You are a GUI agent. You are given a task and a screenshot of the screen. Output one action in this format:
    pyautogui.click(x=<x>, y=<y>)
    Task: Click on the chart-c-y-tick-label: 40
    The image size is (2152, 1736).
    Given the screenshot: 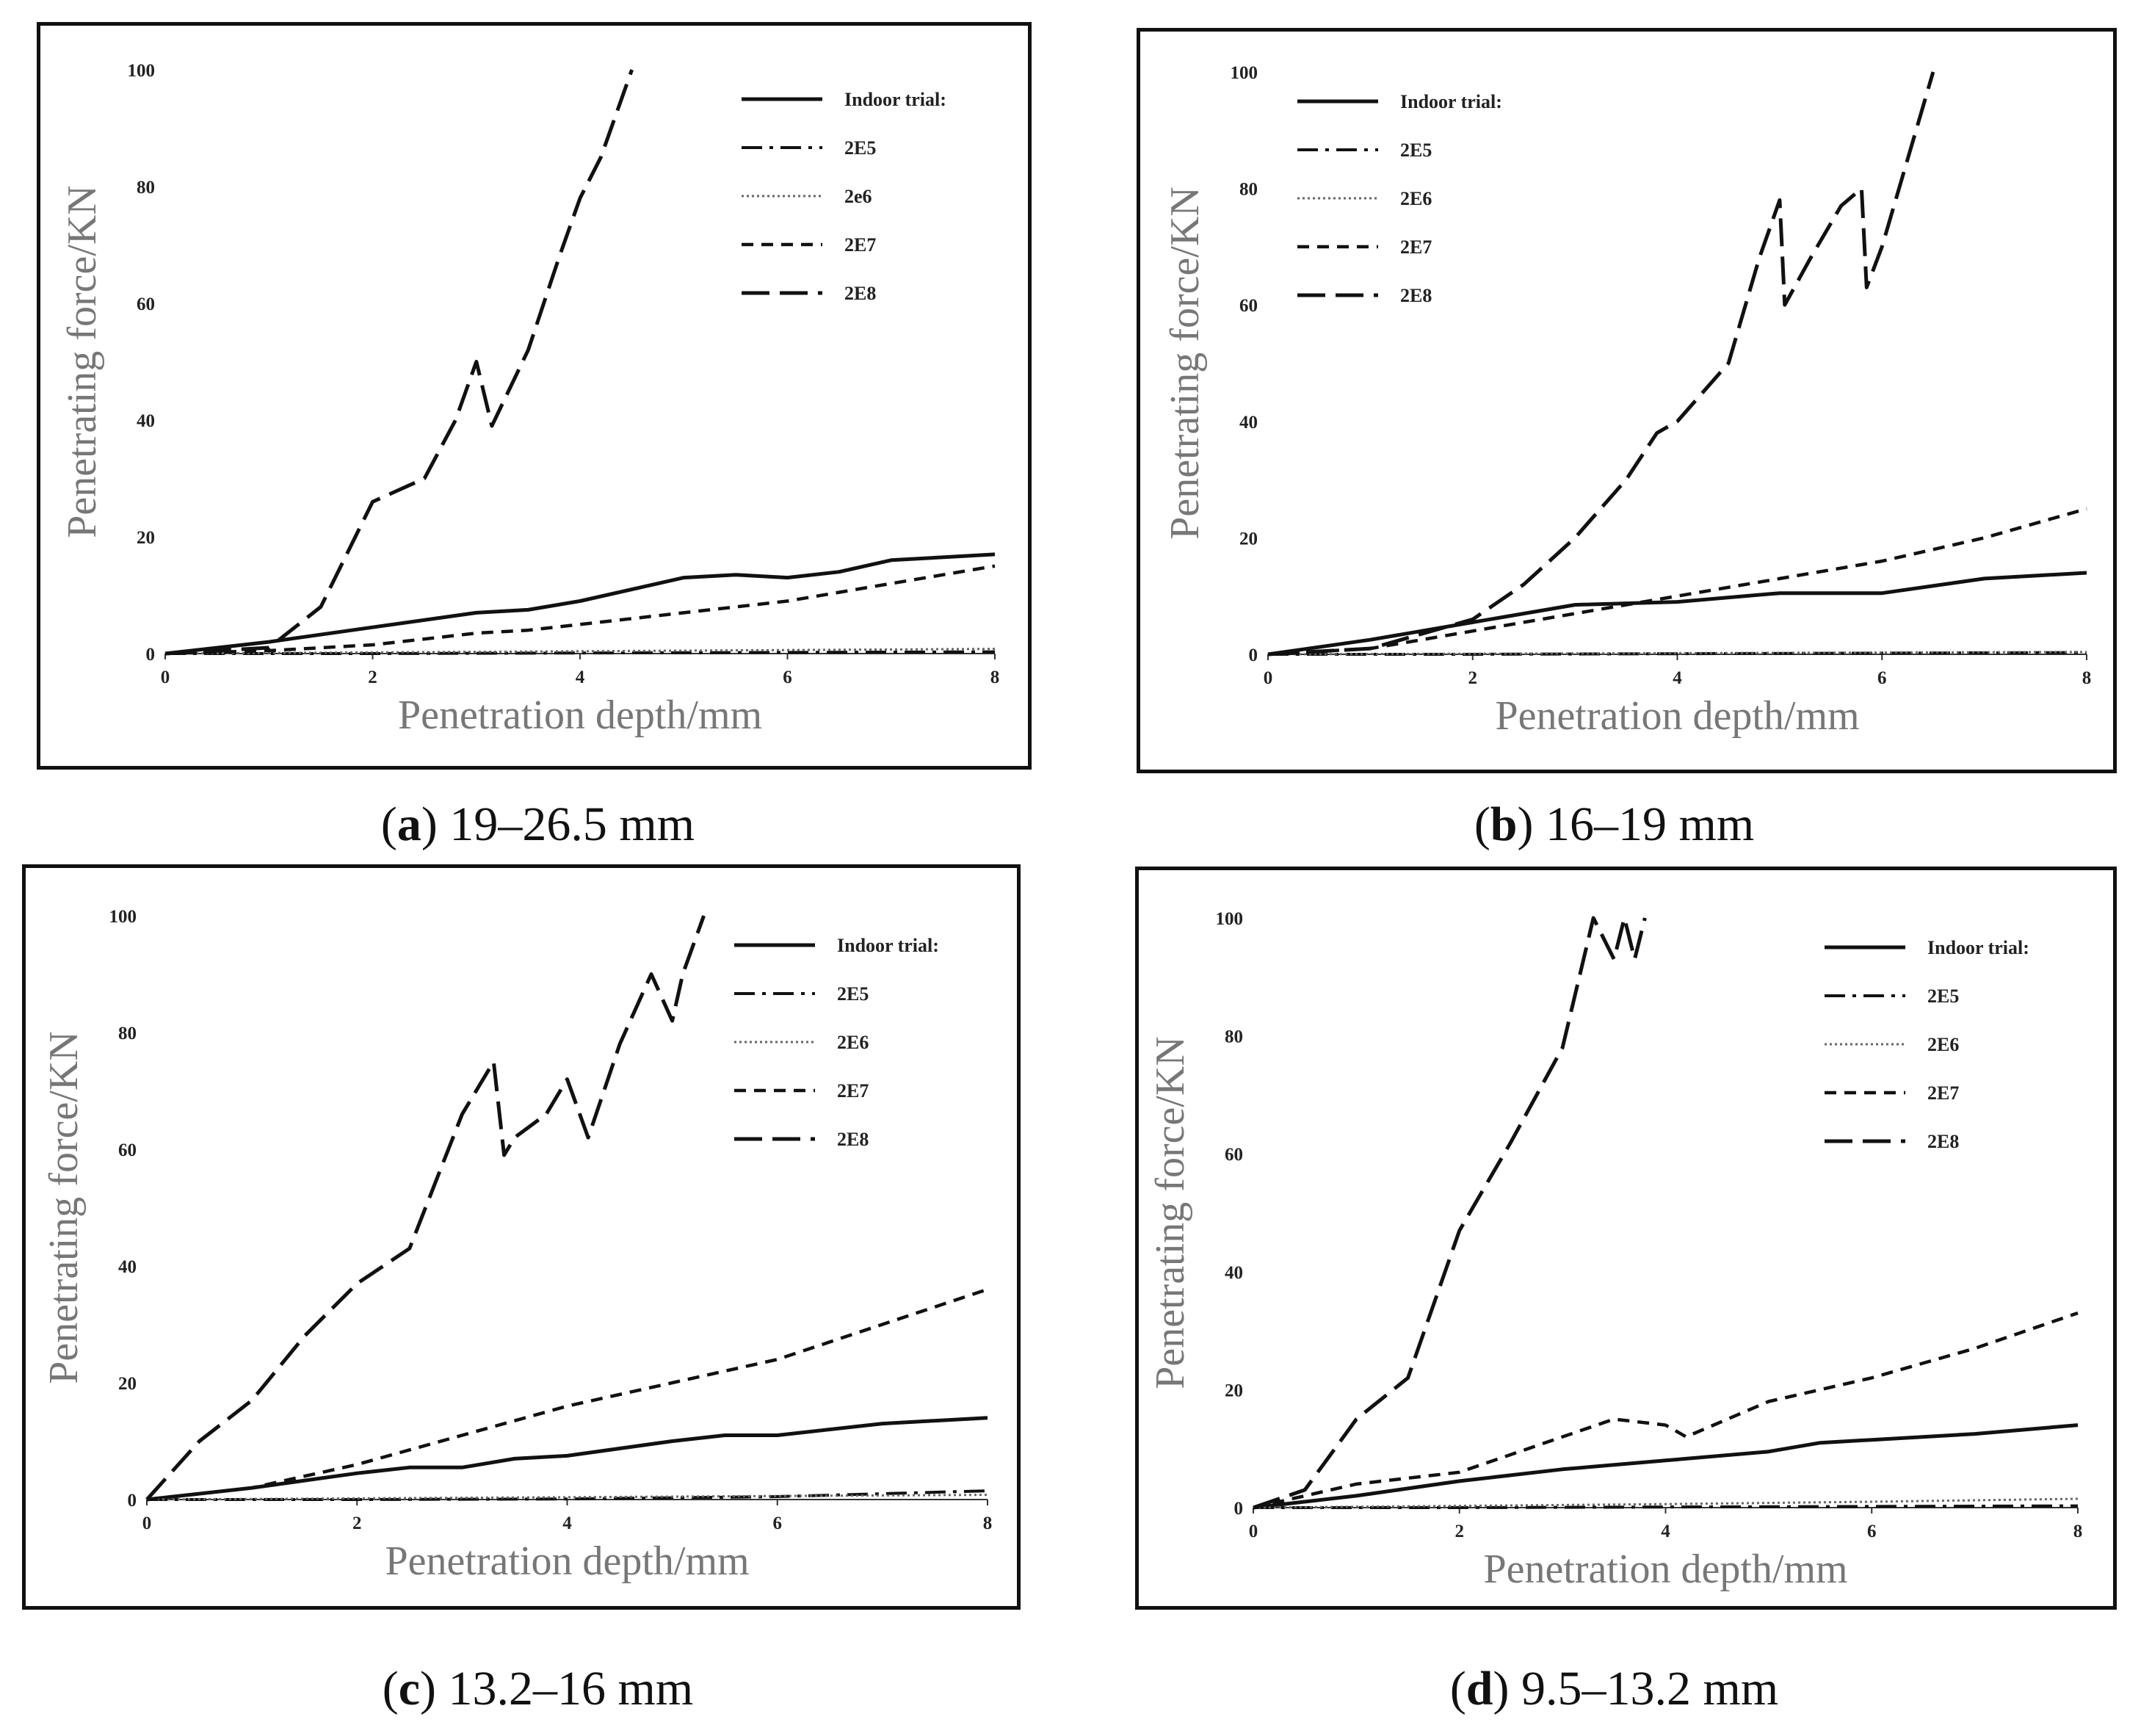 What is the action you would take?
    pyautogui.click(x=127, y=1267)
    